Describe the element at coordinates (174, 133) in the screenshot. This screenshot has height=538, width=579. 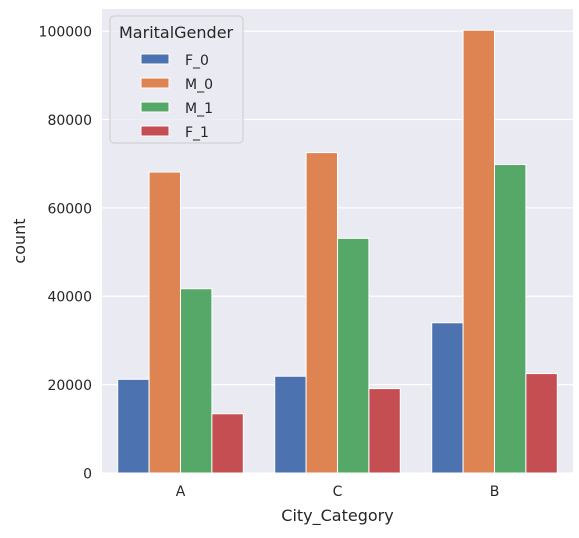
I see `legend-item: F_1` at that location.